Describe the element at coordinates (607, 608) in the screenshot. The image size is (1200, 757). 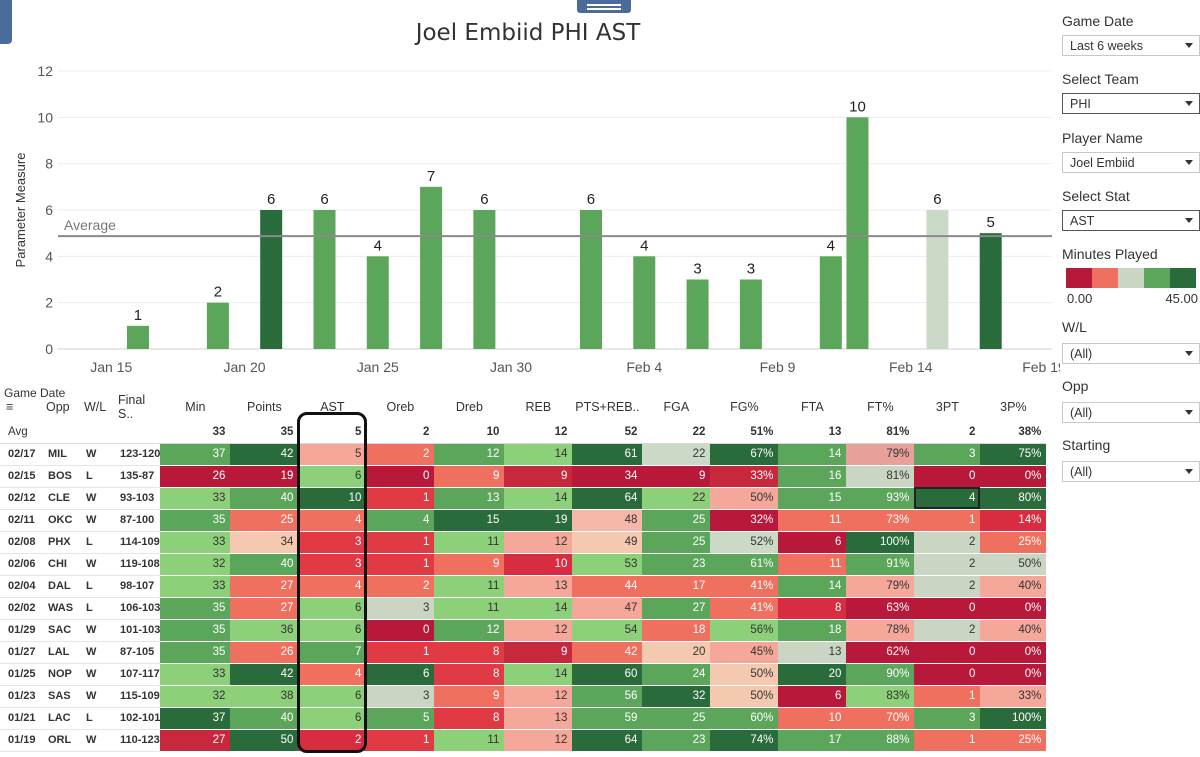
I see `stat-cell: 47` at that location.